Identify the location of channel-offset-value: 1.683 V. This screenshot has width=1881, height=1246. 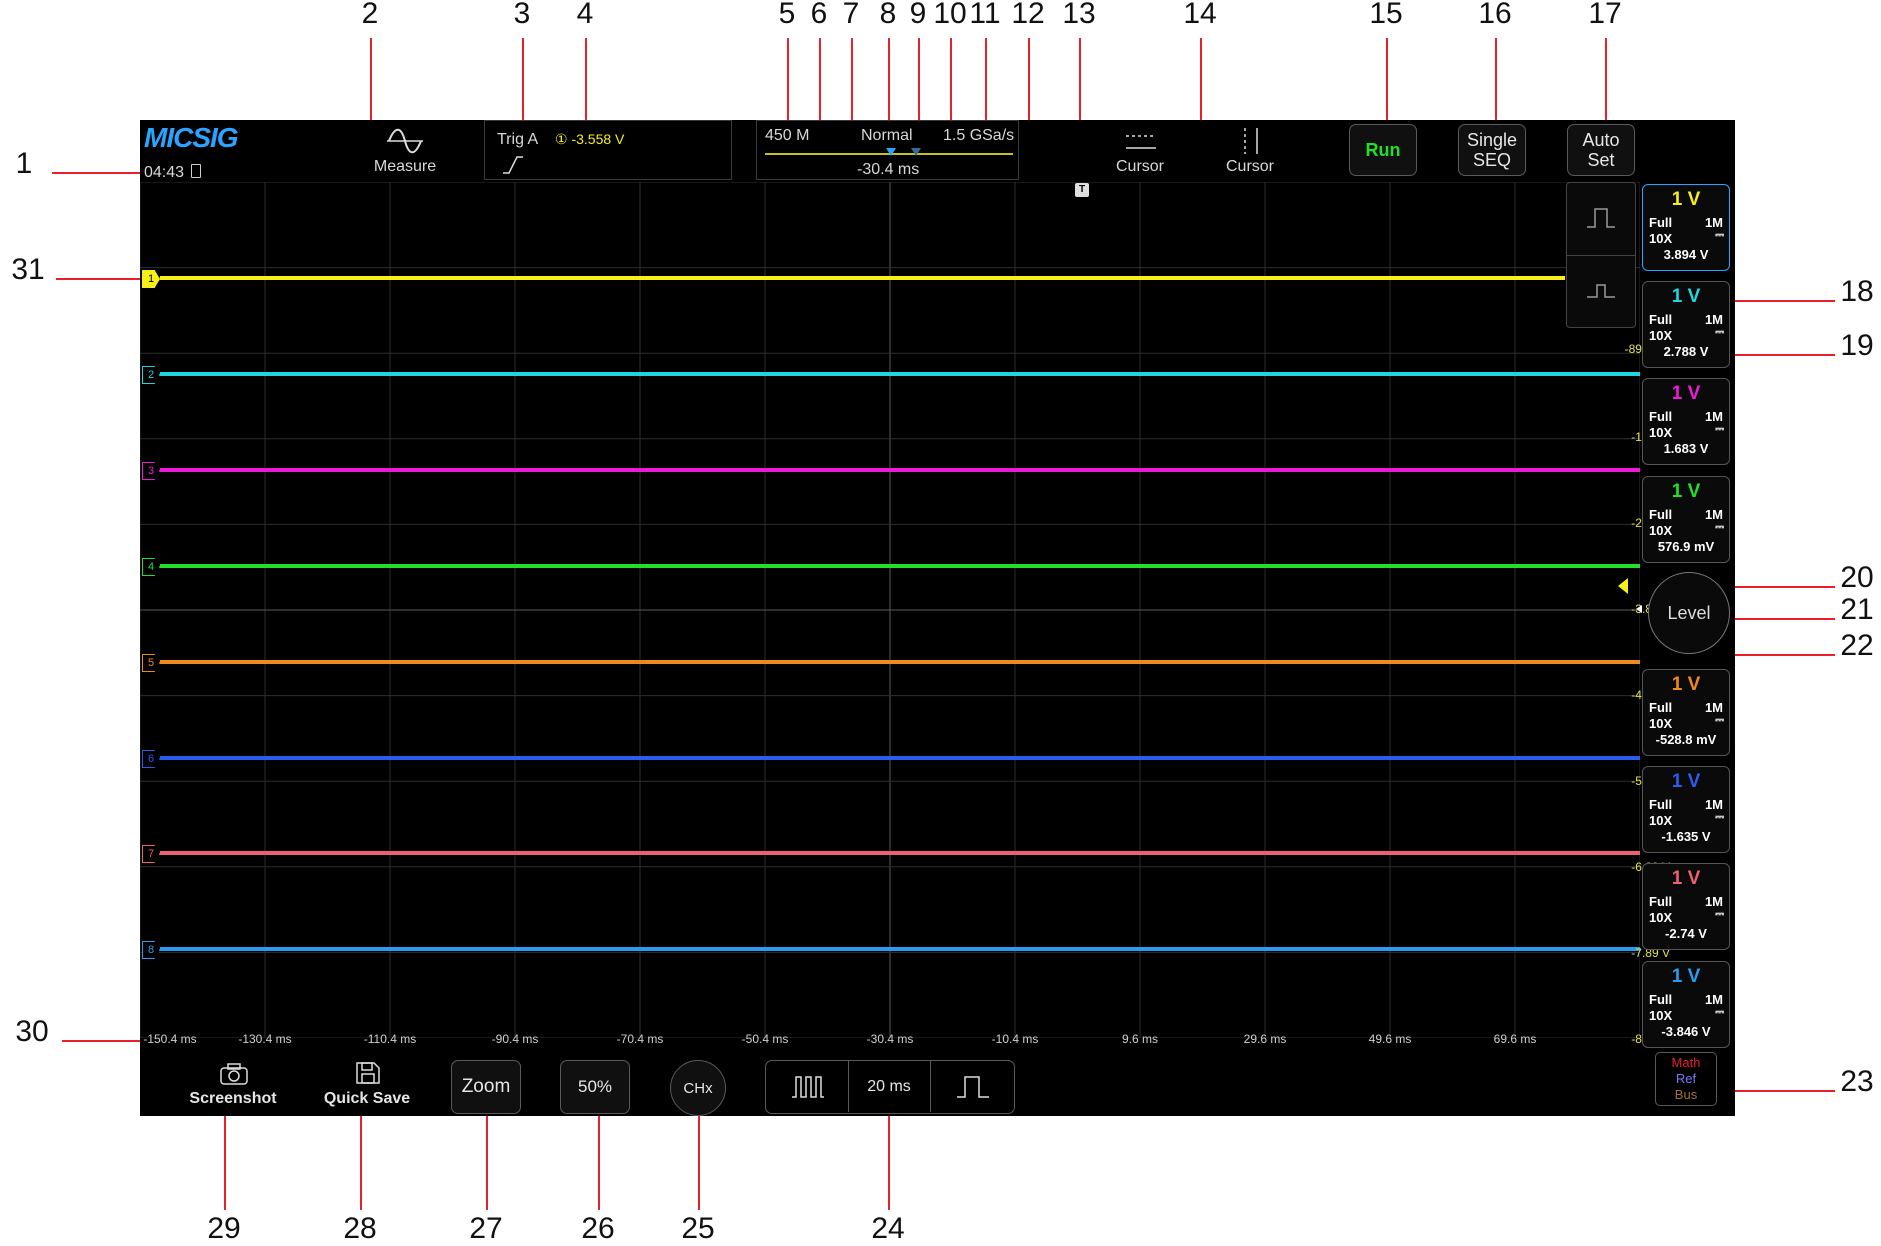
(1686, 448).